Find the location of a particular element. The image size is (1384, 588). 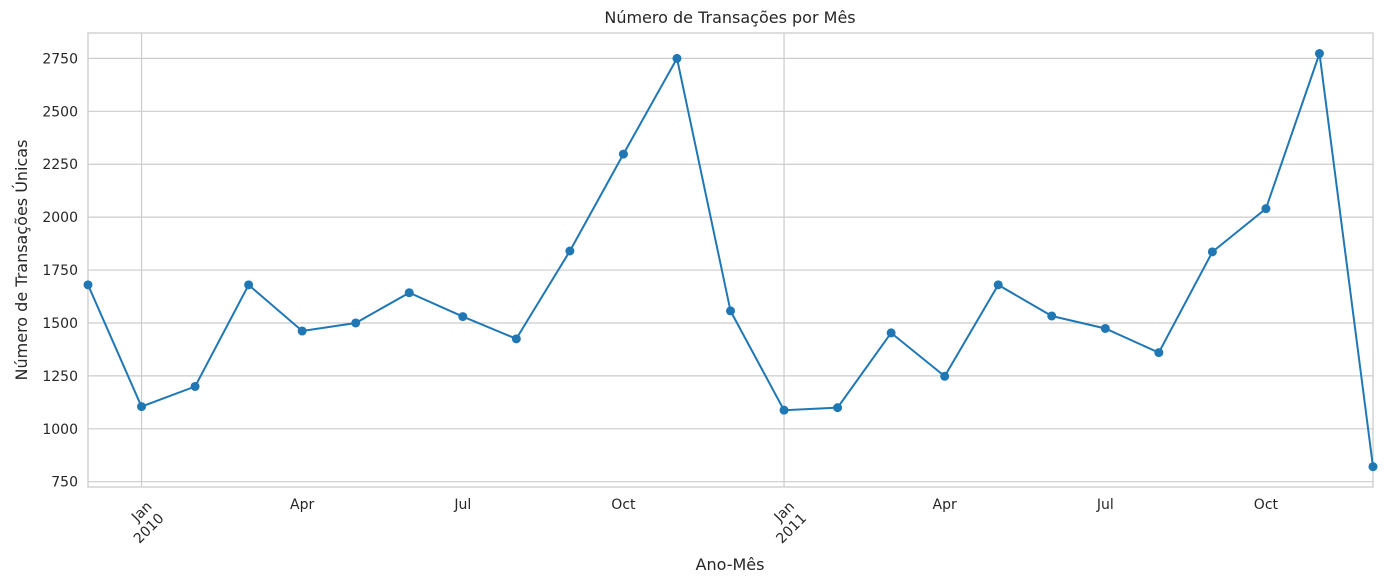

y-tick-label: 1000 is located at coordinates (60, 430).